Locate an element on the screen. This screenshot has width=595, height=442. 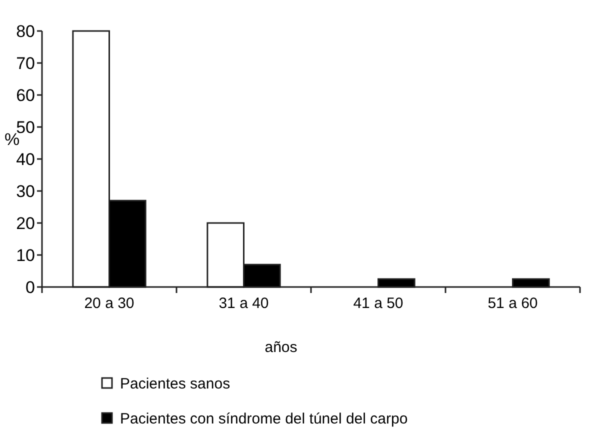
y-tick-label: 30 is located at coordinates (25, 191).